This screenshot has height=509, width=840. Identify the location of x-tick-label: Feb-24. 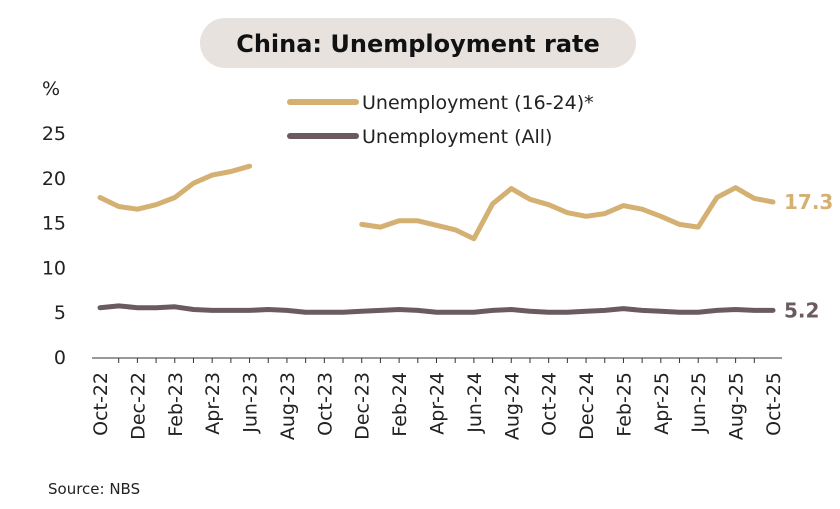
(400, 404).